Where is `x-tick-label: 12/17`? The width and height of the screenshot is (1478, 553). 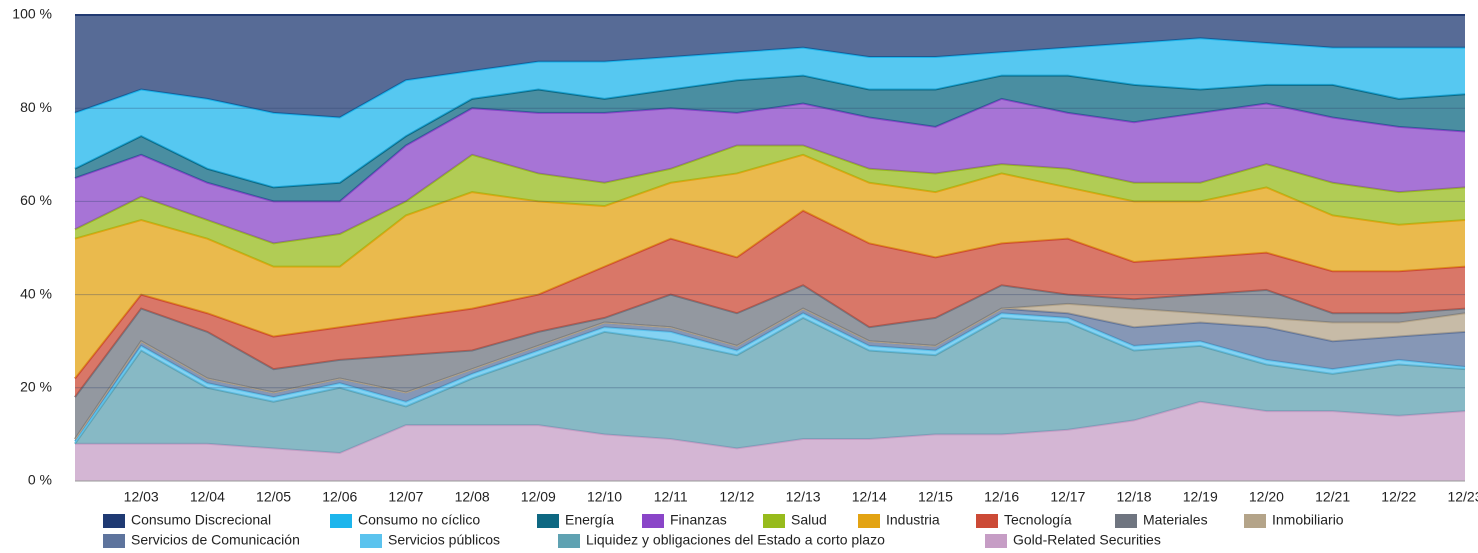 x-tick-label: 12/17 is located at coordinates (1067, 497).